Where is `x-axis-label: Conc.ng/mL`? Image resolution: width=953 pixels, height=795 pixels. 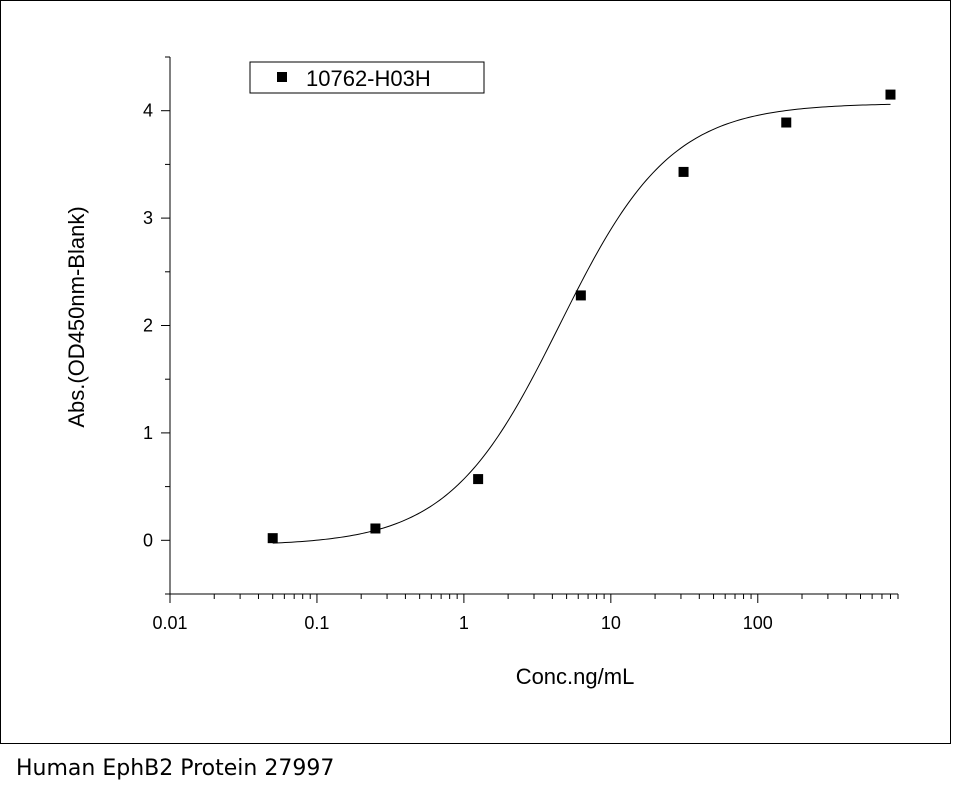
x-axis-label: Conc.ng/mL is located at coordinates (575, 676).